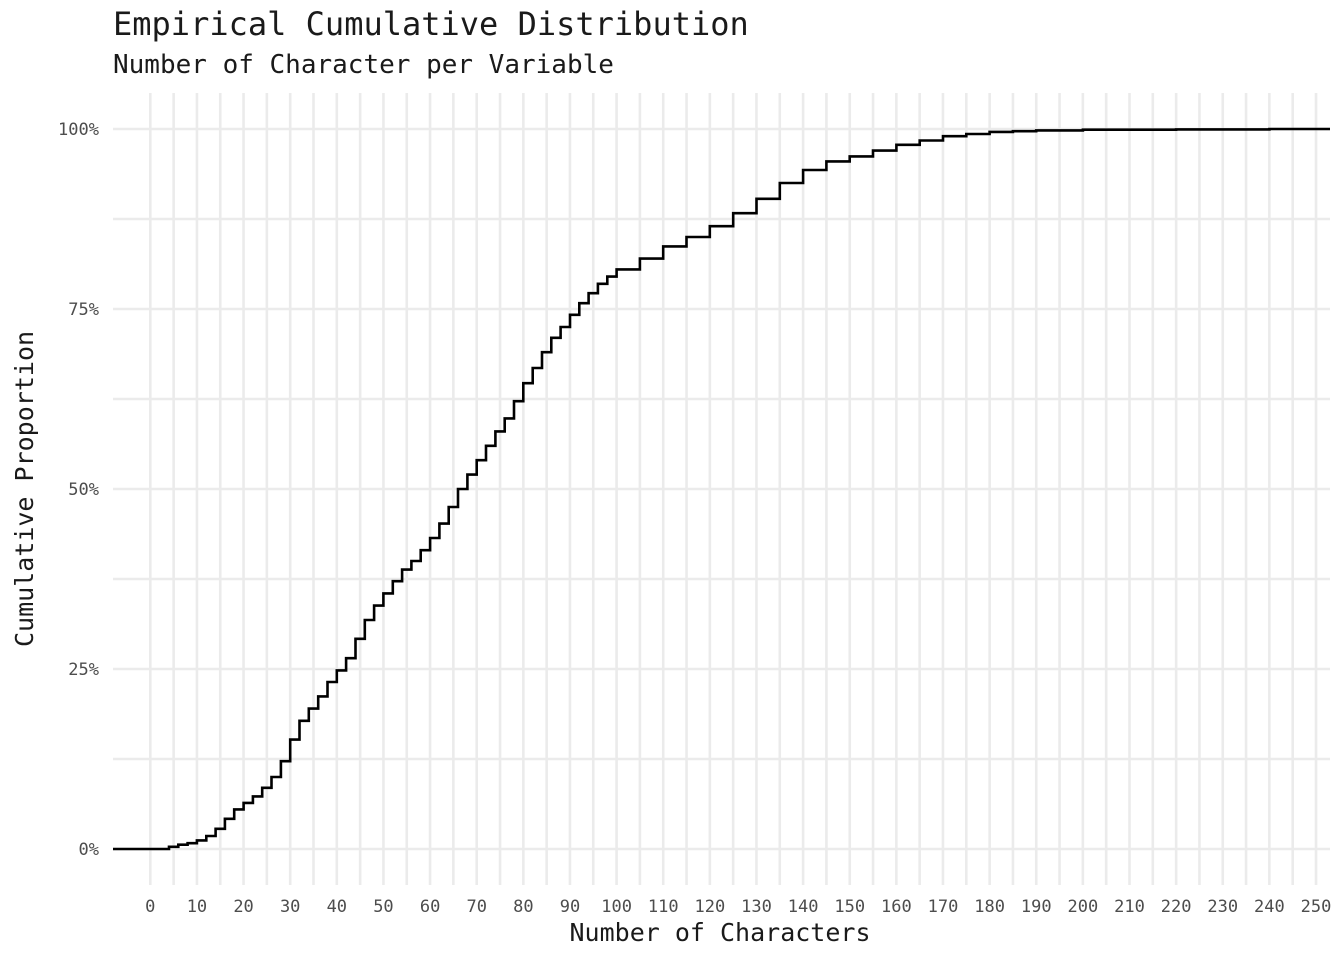  I want to click on y-tick-label: 0%, so click(89, 850).